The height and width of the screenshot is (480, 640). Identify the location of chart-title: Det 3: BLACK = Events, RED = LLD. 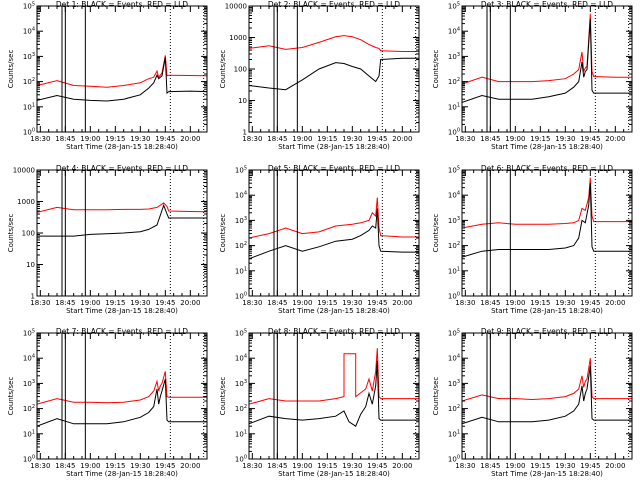
(547, 4).